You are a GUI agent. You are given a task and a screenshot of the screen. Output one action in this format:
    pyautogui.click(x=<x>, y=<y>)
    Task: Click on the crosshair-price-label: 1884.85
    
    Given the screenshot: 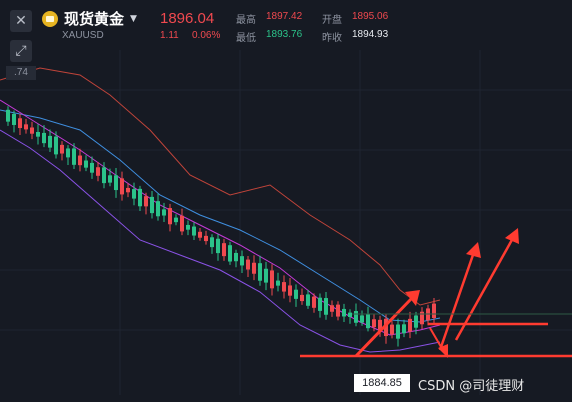 What is the action you would take?
    pyautogui.click(x=382, y=383)
    